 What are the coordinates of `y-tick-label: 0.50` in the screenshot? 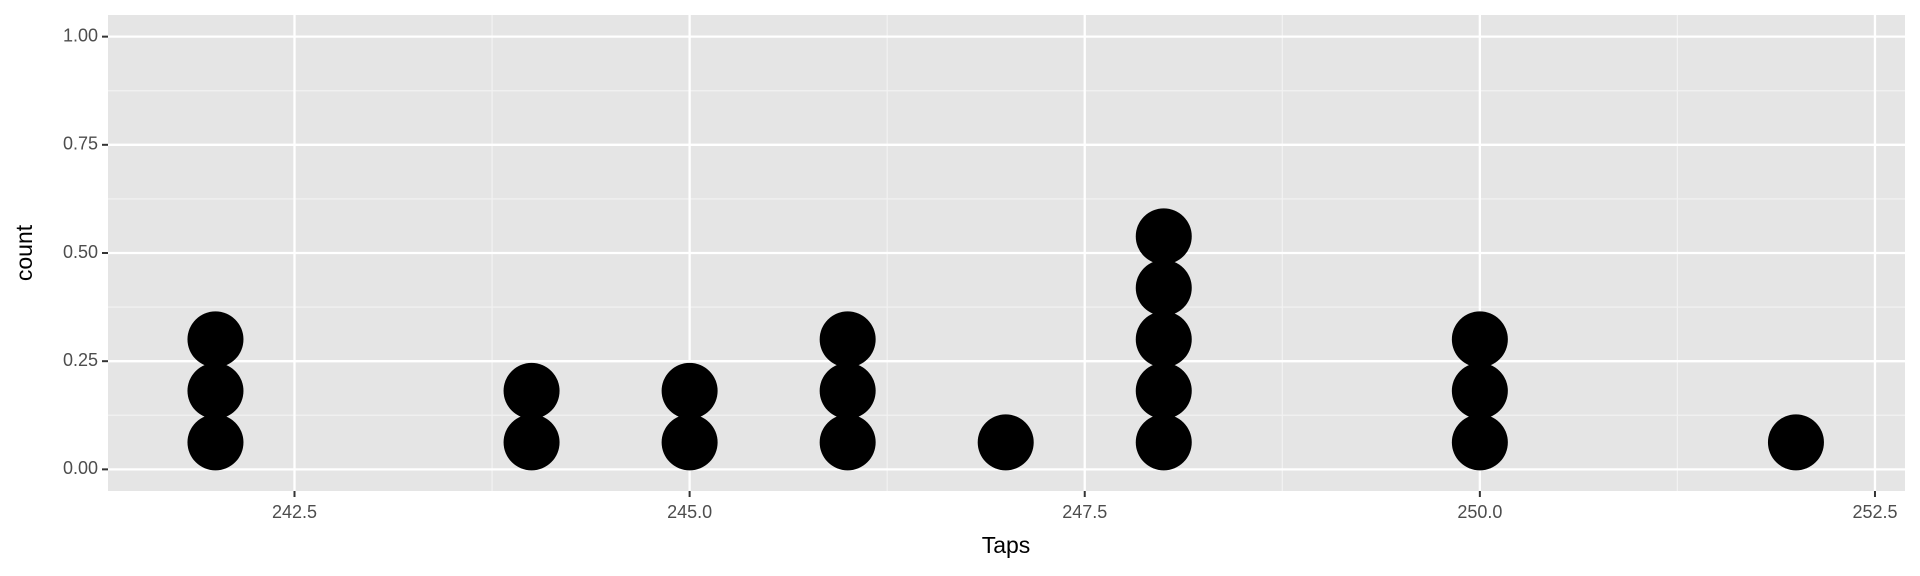 It's located at (80, 252).